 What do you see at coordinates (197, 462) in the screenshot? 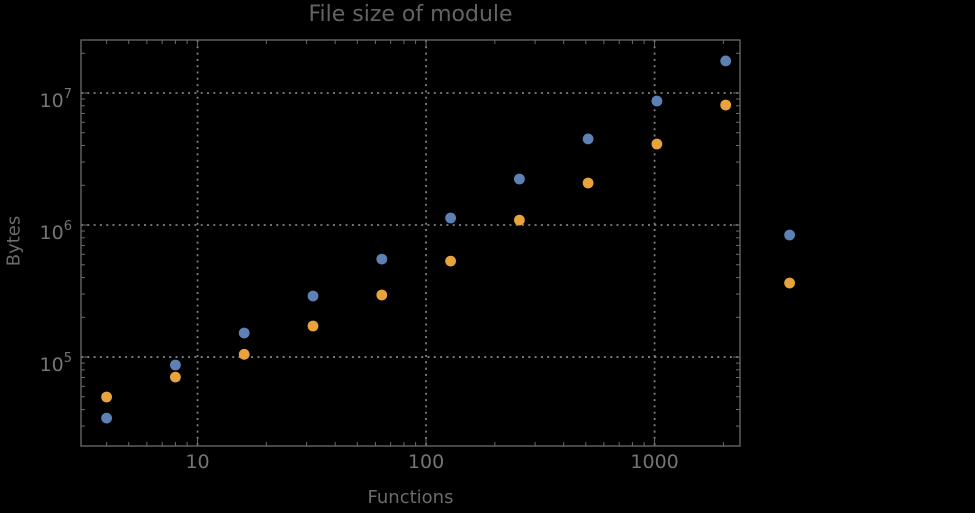
I see `x-tick-label: 10` at bounding box center [197, 462].